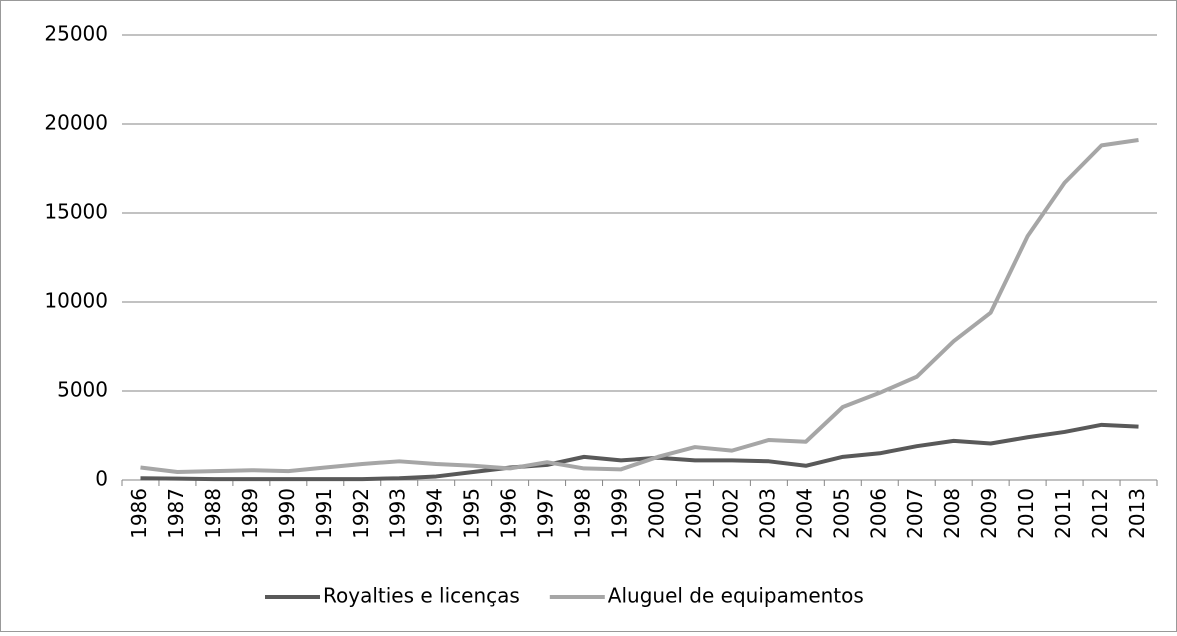 This screenshot has height=636, width=1177. I want to click on x-tick-label: 2005, so click(841, 513).